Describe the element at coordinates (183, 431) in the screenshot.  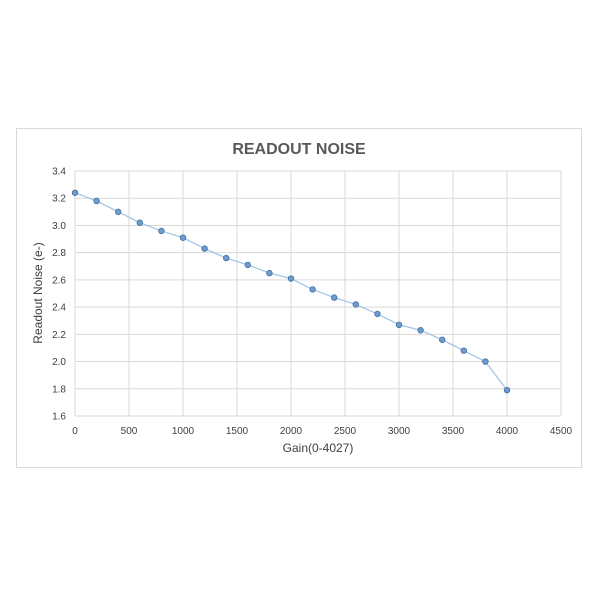
I see `x-tick-label: 1000` at that location.